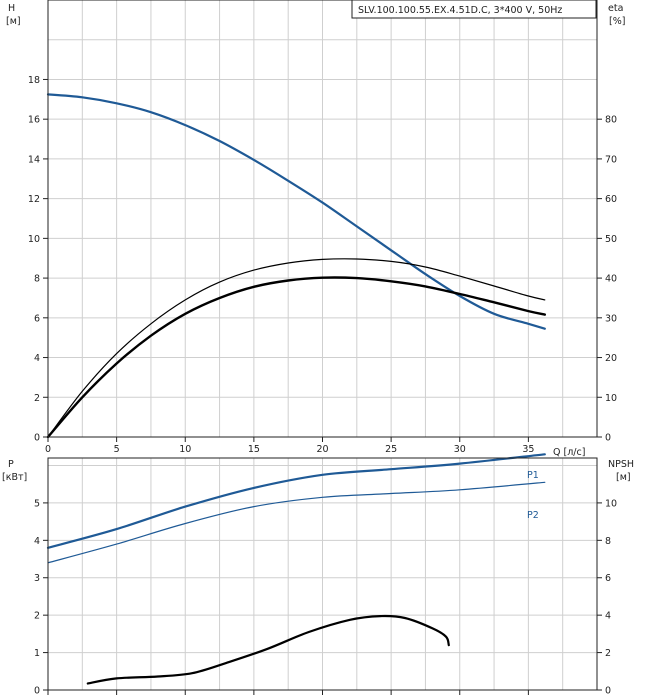  I want to click on x-tick-label: 10, so click(185, 449).